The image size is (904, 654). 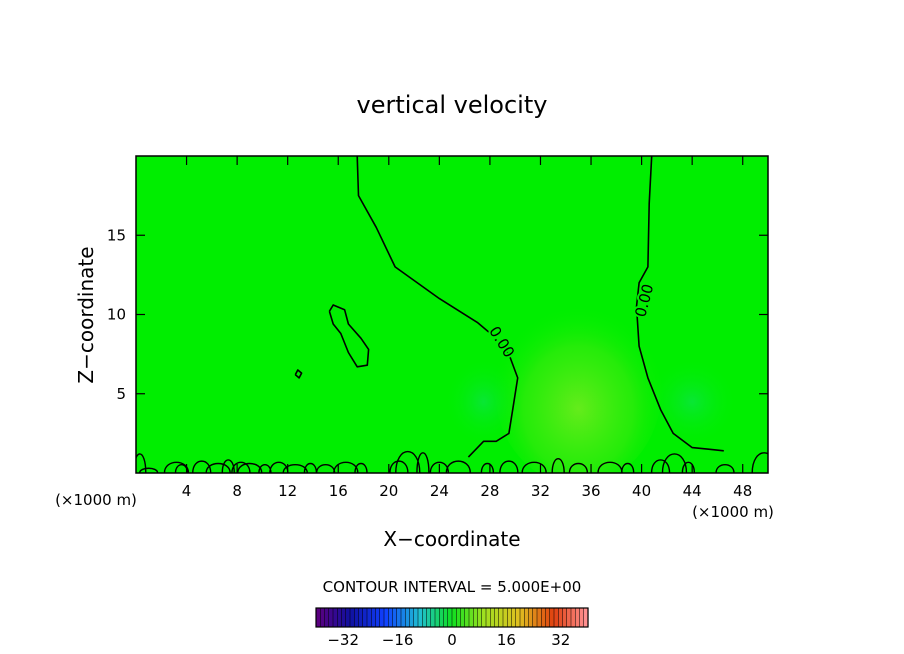 I want to click on y-tick-label-10: 10, so click(x=116, y=315).